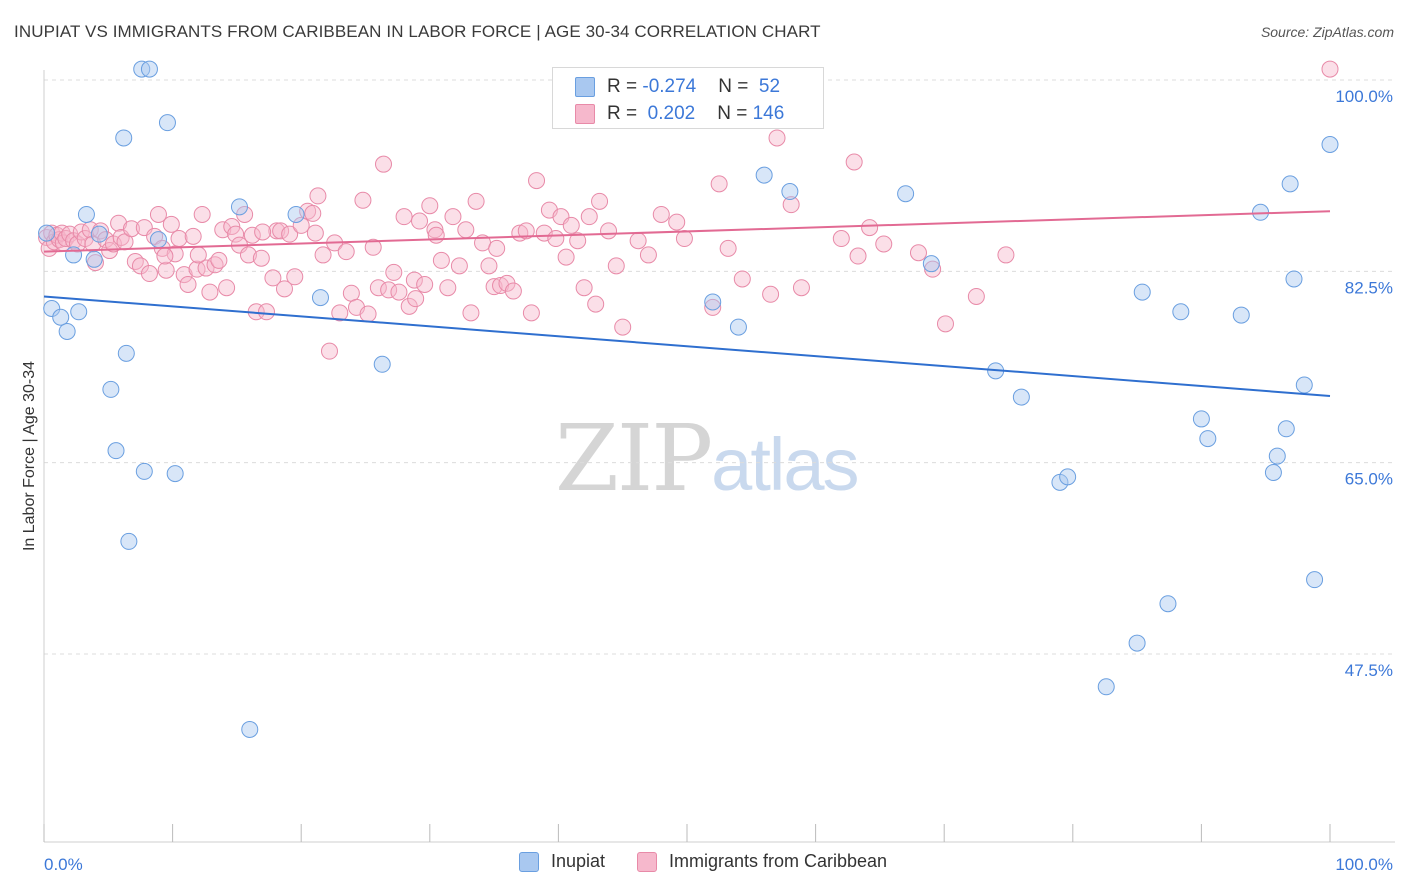 The height and width of the screenshot is (892, 1406). Describe the element at coordinates (1364, 864) in the screenshot. I see `x-tick-label: 100.0%` at that location.